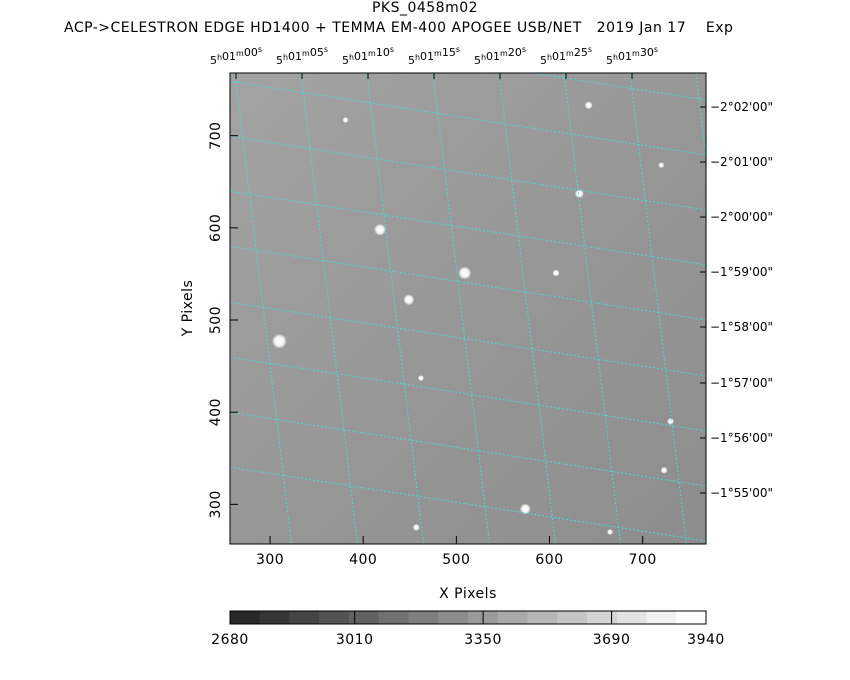 The width and height of the screenshot is (850, 680). Describe the element at coordinates (434, 56) in the screenshot. I see `ra-tick-label: 5h01m15s` at that location.